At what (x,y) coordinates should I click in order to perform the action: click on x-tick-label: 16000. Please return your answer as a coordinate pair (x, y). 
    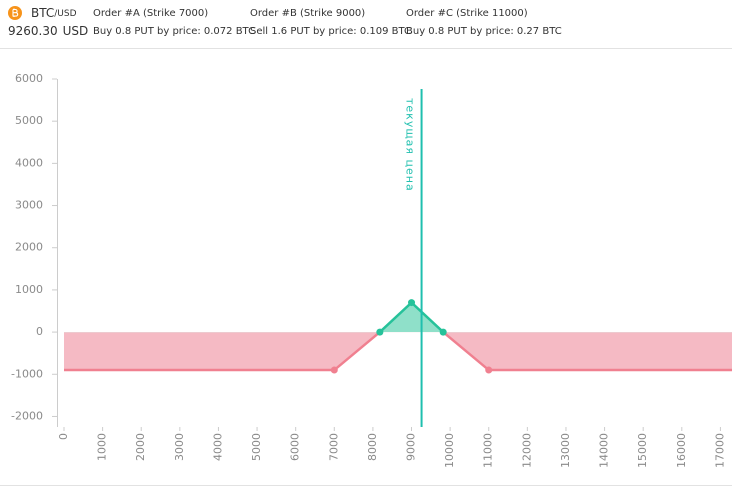
    Looking at the image, I should click on (681, 450).